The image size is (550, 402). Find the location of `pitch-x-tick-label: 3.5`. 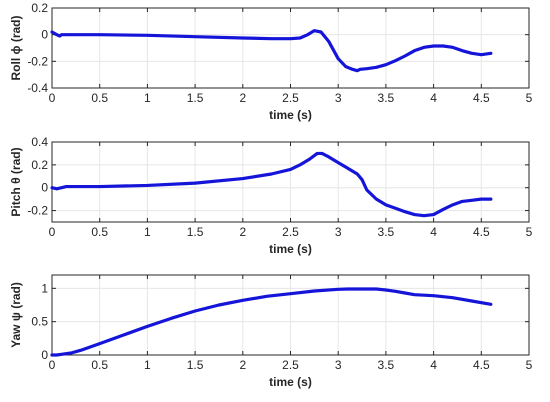

pitch-x-tick-label: 3.5 is located at coordinates (386, 232).